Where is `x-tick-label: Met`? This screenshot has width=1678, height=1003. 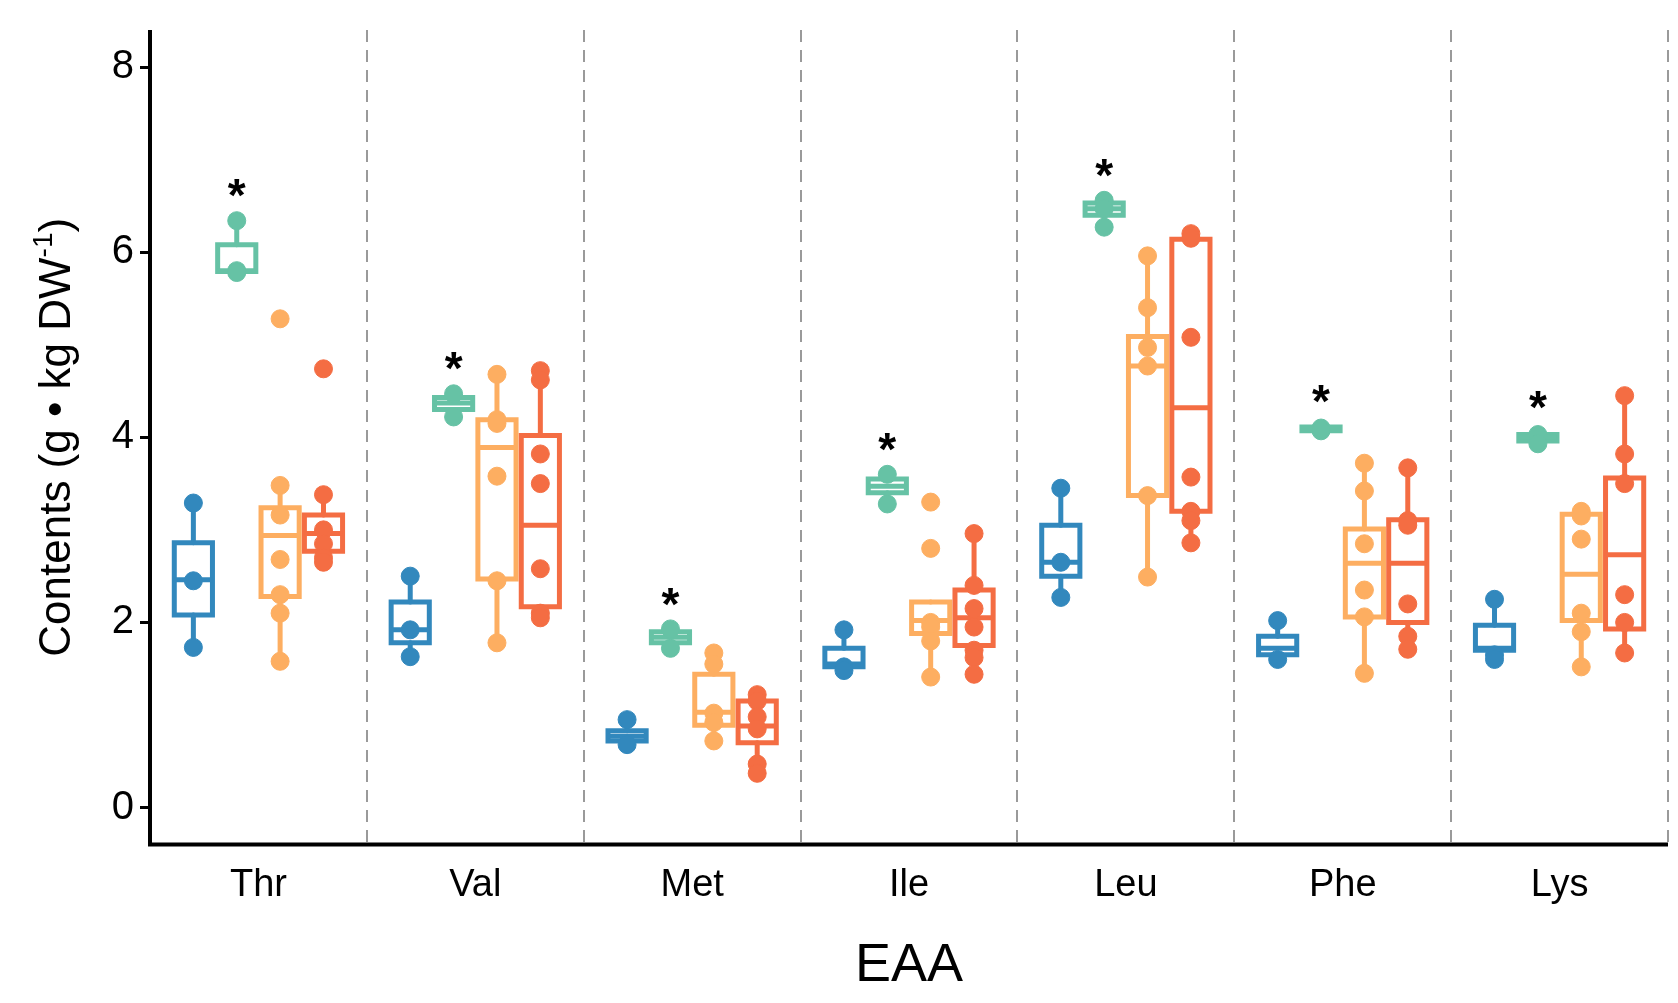
x-tick-label: Met is located at coordinates (692, 882).